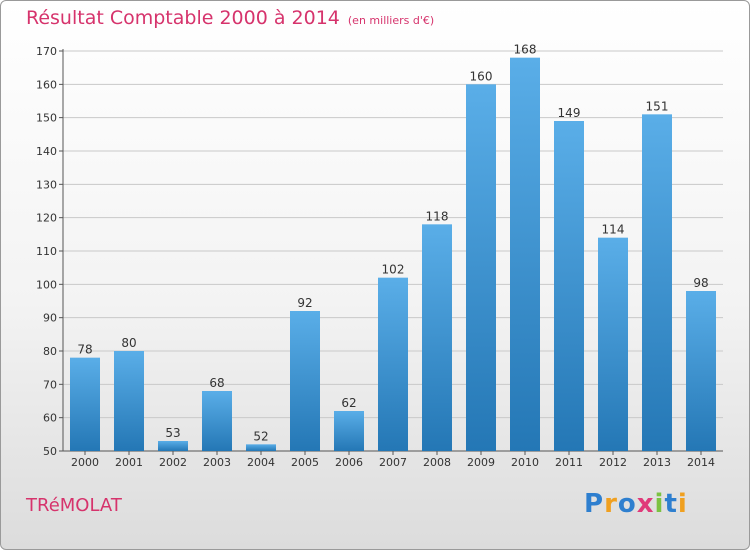  Describe the element at coordinates (393, 270) in the screenshot. I see `data-label: 102` at that location.